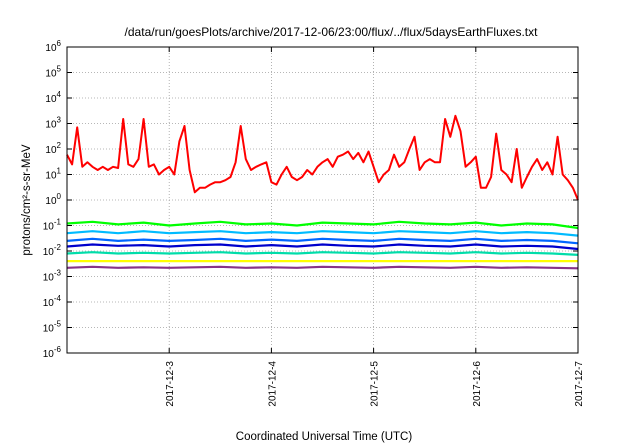 This screenshot has width=640, height=448. What do you see at coordinates (52, 225) in the screenshot?
I see `y-tick-label: 10⁻¹` at bounding box center [52, 225].